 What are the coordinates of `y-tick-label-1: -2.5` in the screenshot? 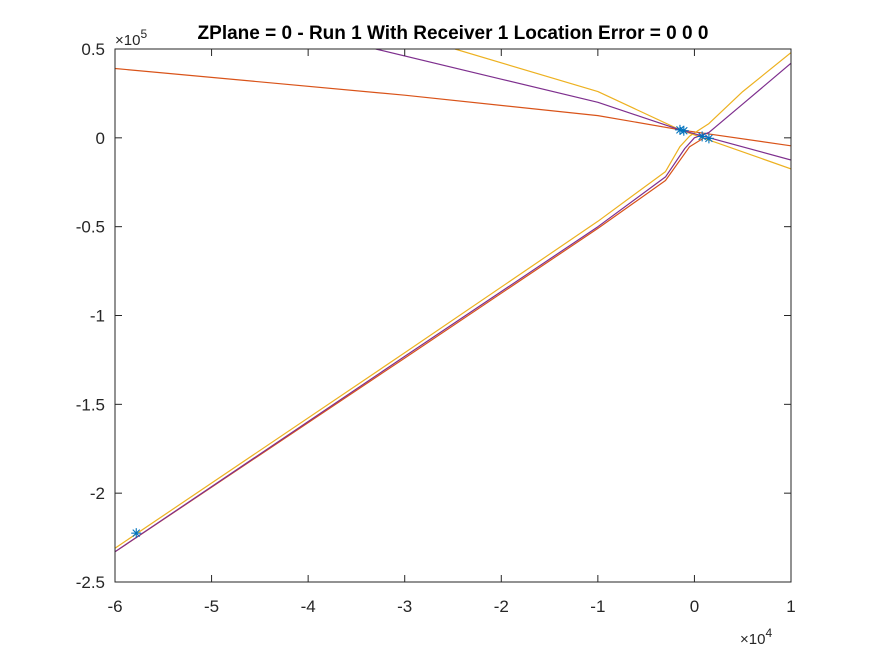 It's located at (90, 582).